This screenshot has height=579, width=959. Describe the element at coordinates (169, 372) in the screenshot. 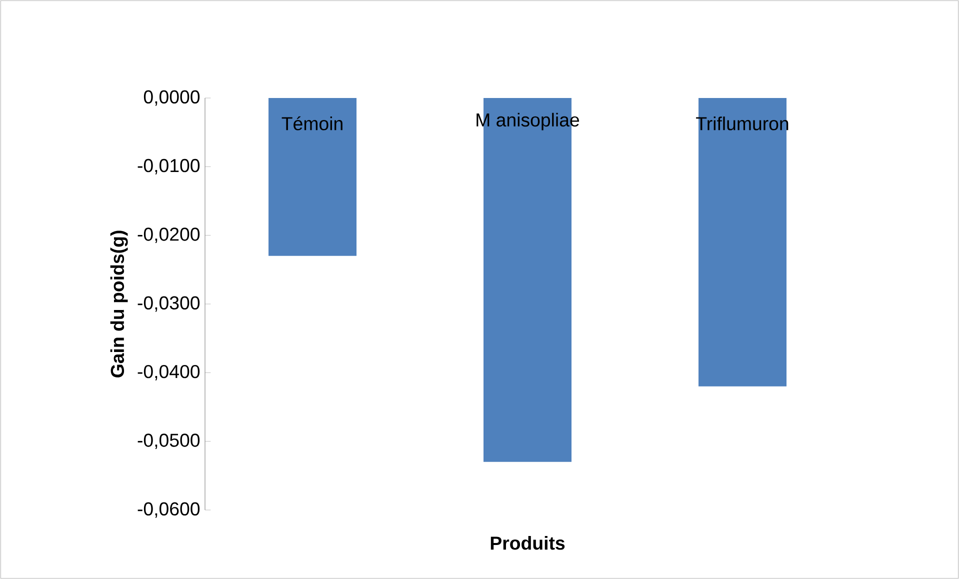

I see `y-tick-label: -0,0400` at that location.